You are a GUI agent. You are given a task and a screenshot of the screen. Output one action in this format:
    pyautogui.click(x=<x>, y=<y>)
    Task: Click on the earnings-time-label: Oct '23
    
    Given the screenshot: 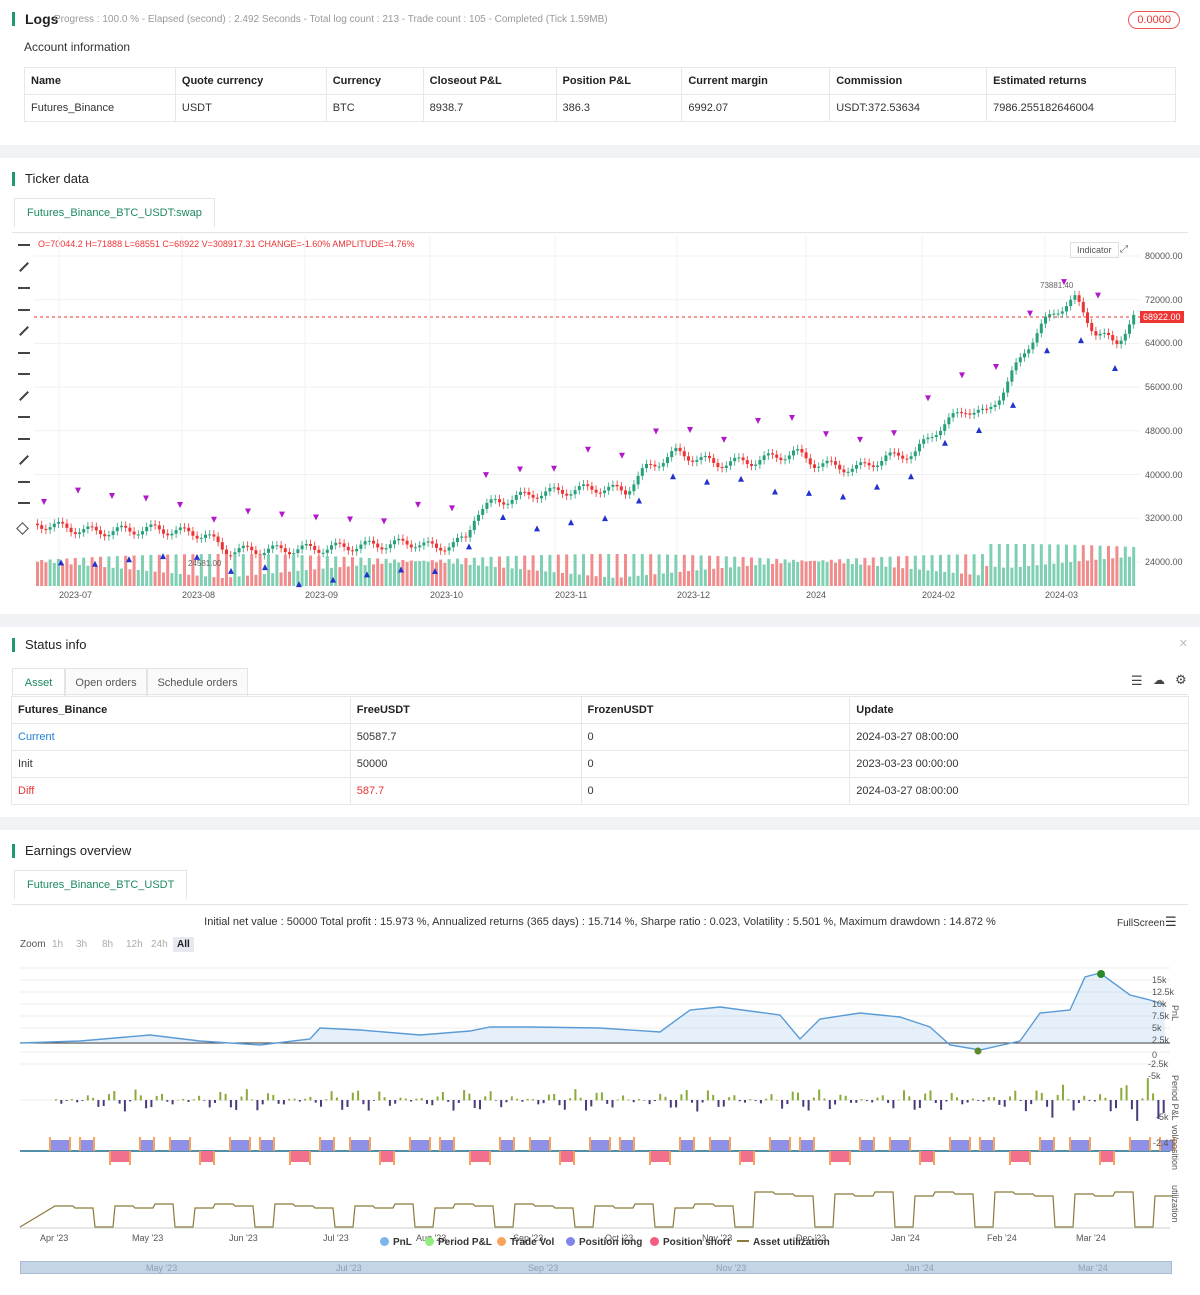 What is the action you would take?
    pyautogui.click(x=619, y=1238)
    